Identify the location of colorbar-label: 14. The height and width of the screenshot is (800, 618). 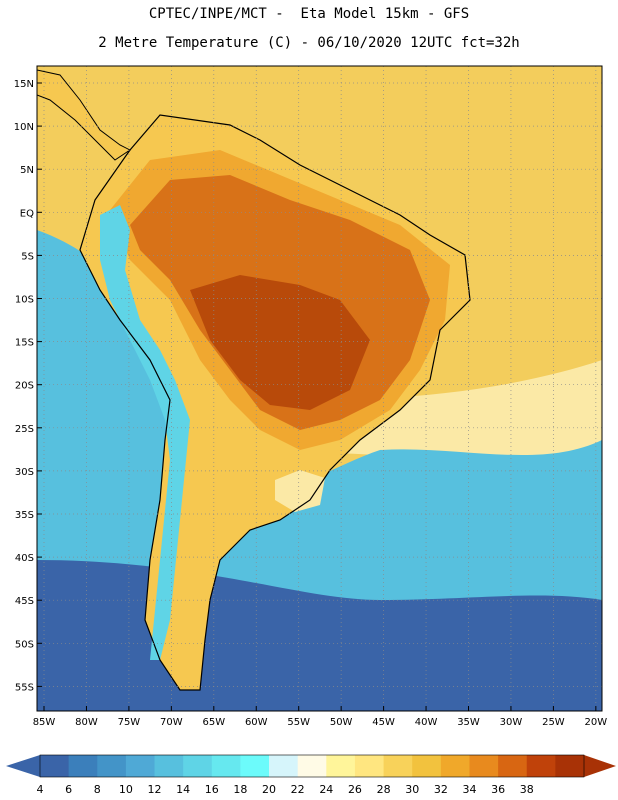
(183, 789).